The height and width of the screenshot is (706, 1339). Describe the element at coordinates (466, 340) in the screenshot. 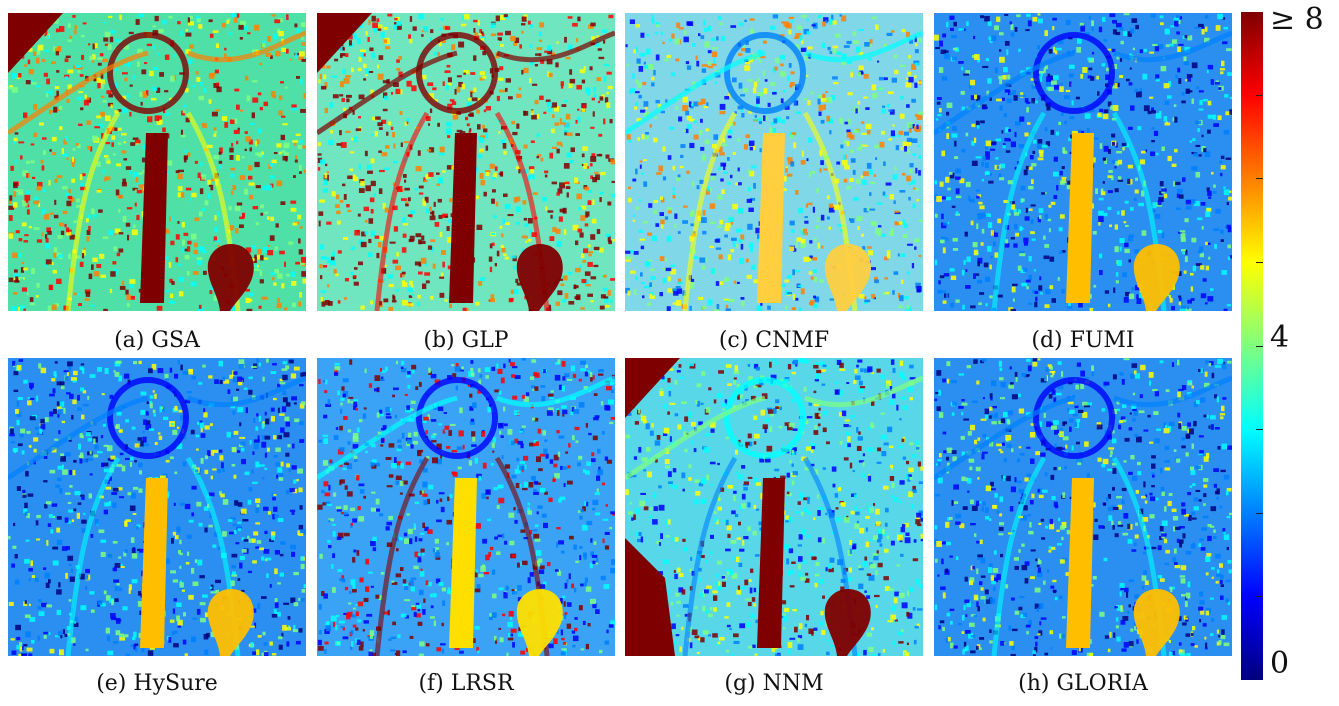

I see `caption-glp: (b) GLP` at that location.